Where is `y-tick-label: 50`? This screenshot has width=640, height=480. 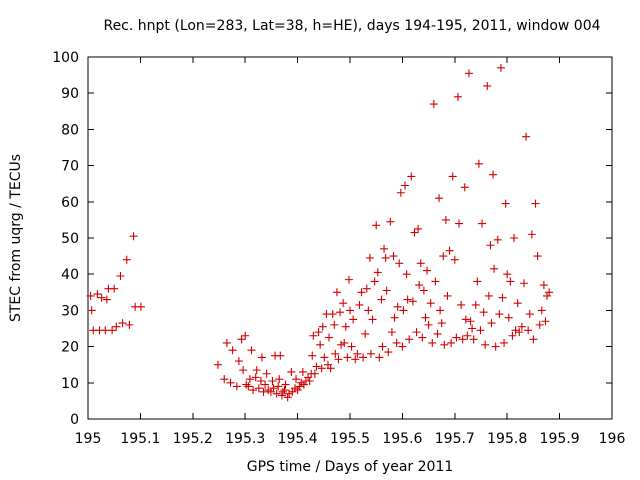
y-tick-label: 50 is located at coordinates (70, 239).